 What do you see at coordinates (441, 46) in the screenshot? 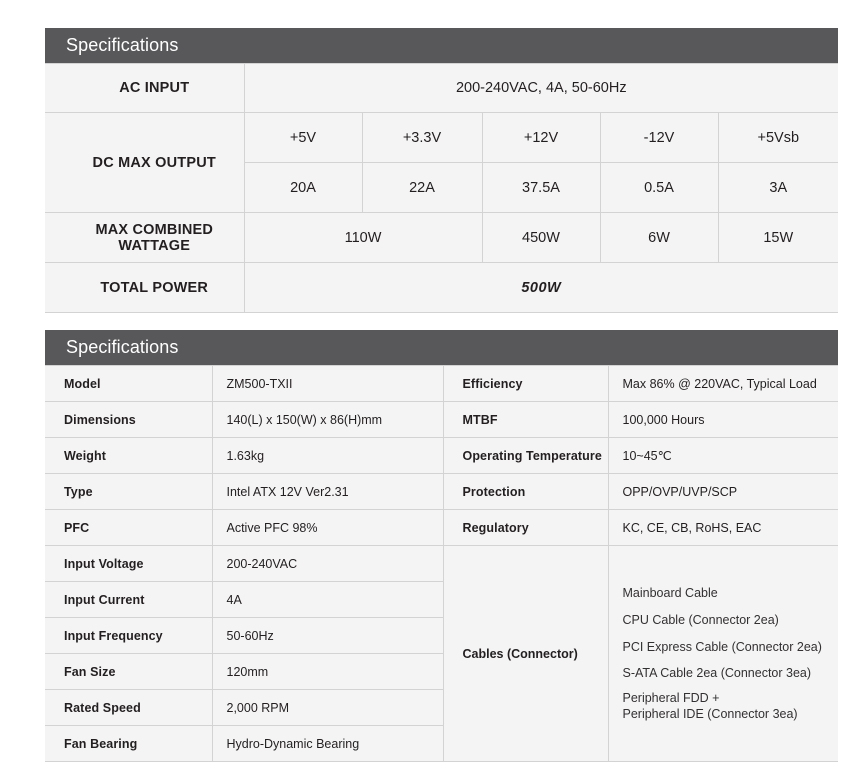
I see `power-specifications-header: Specifications` at bounding box center [441, 46].